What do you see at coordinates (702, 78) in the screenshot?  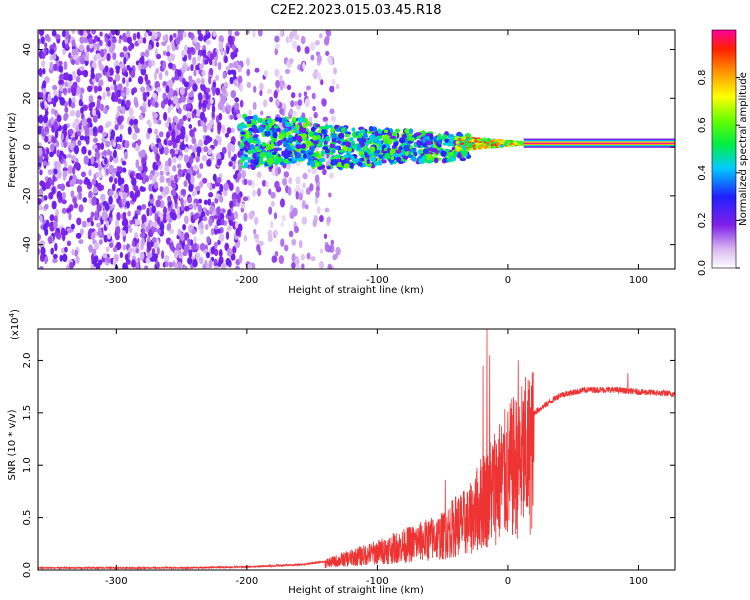 I see `colorbar-tick-label: 0.8` at bounding box center [702, 78].